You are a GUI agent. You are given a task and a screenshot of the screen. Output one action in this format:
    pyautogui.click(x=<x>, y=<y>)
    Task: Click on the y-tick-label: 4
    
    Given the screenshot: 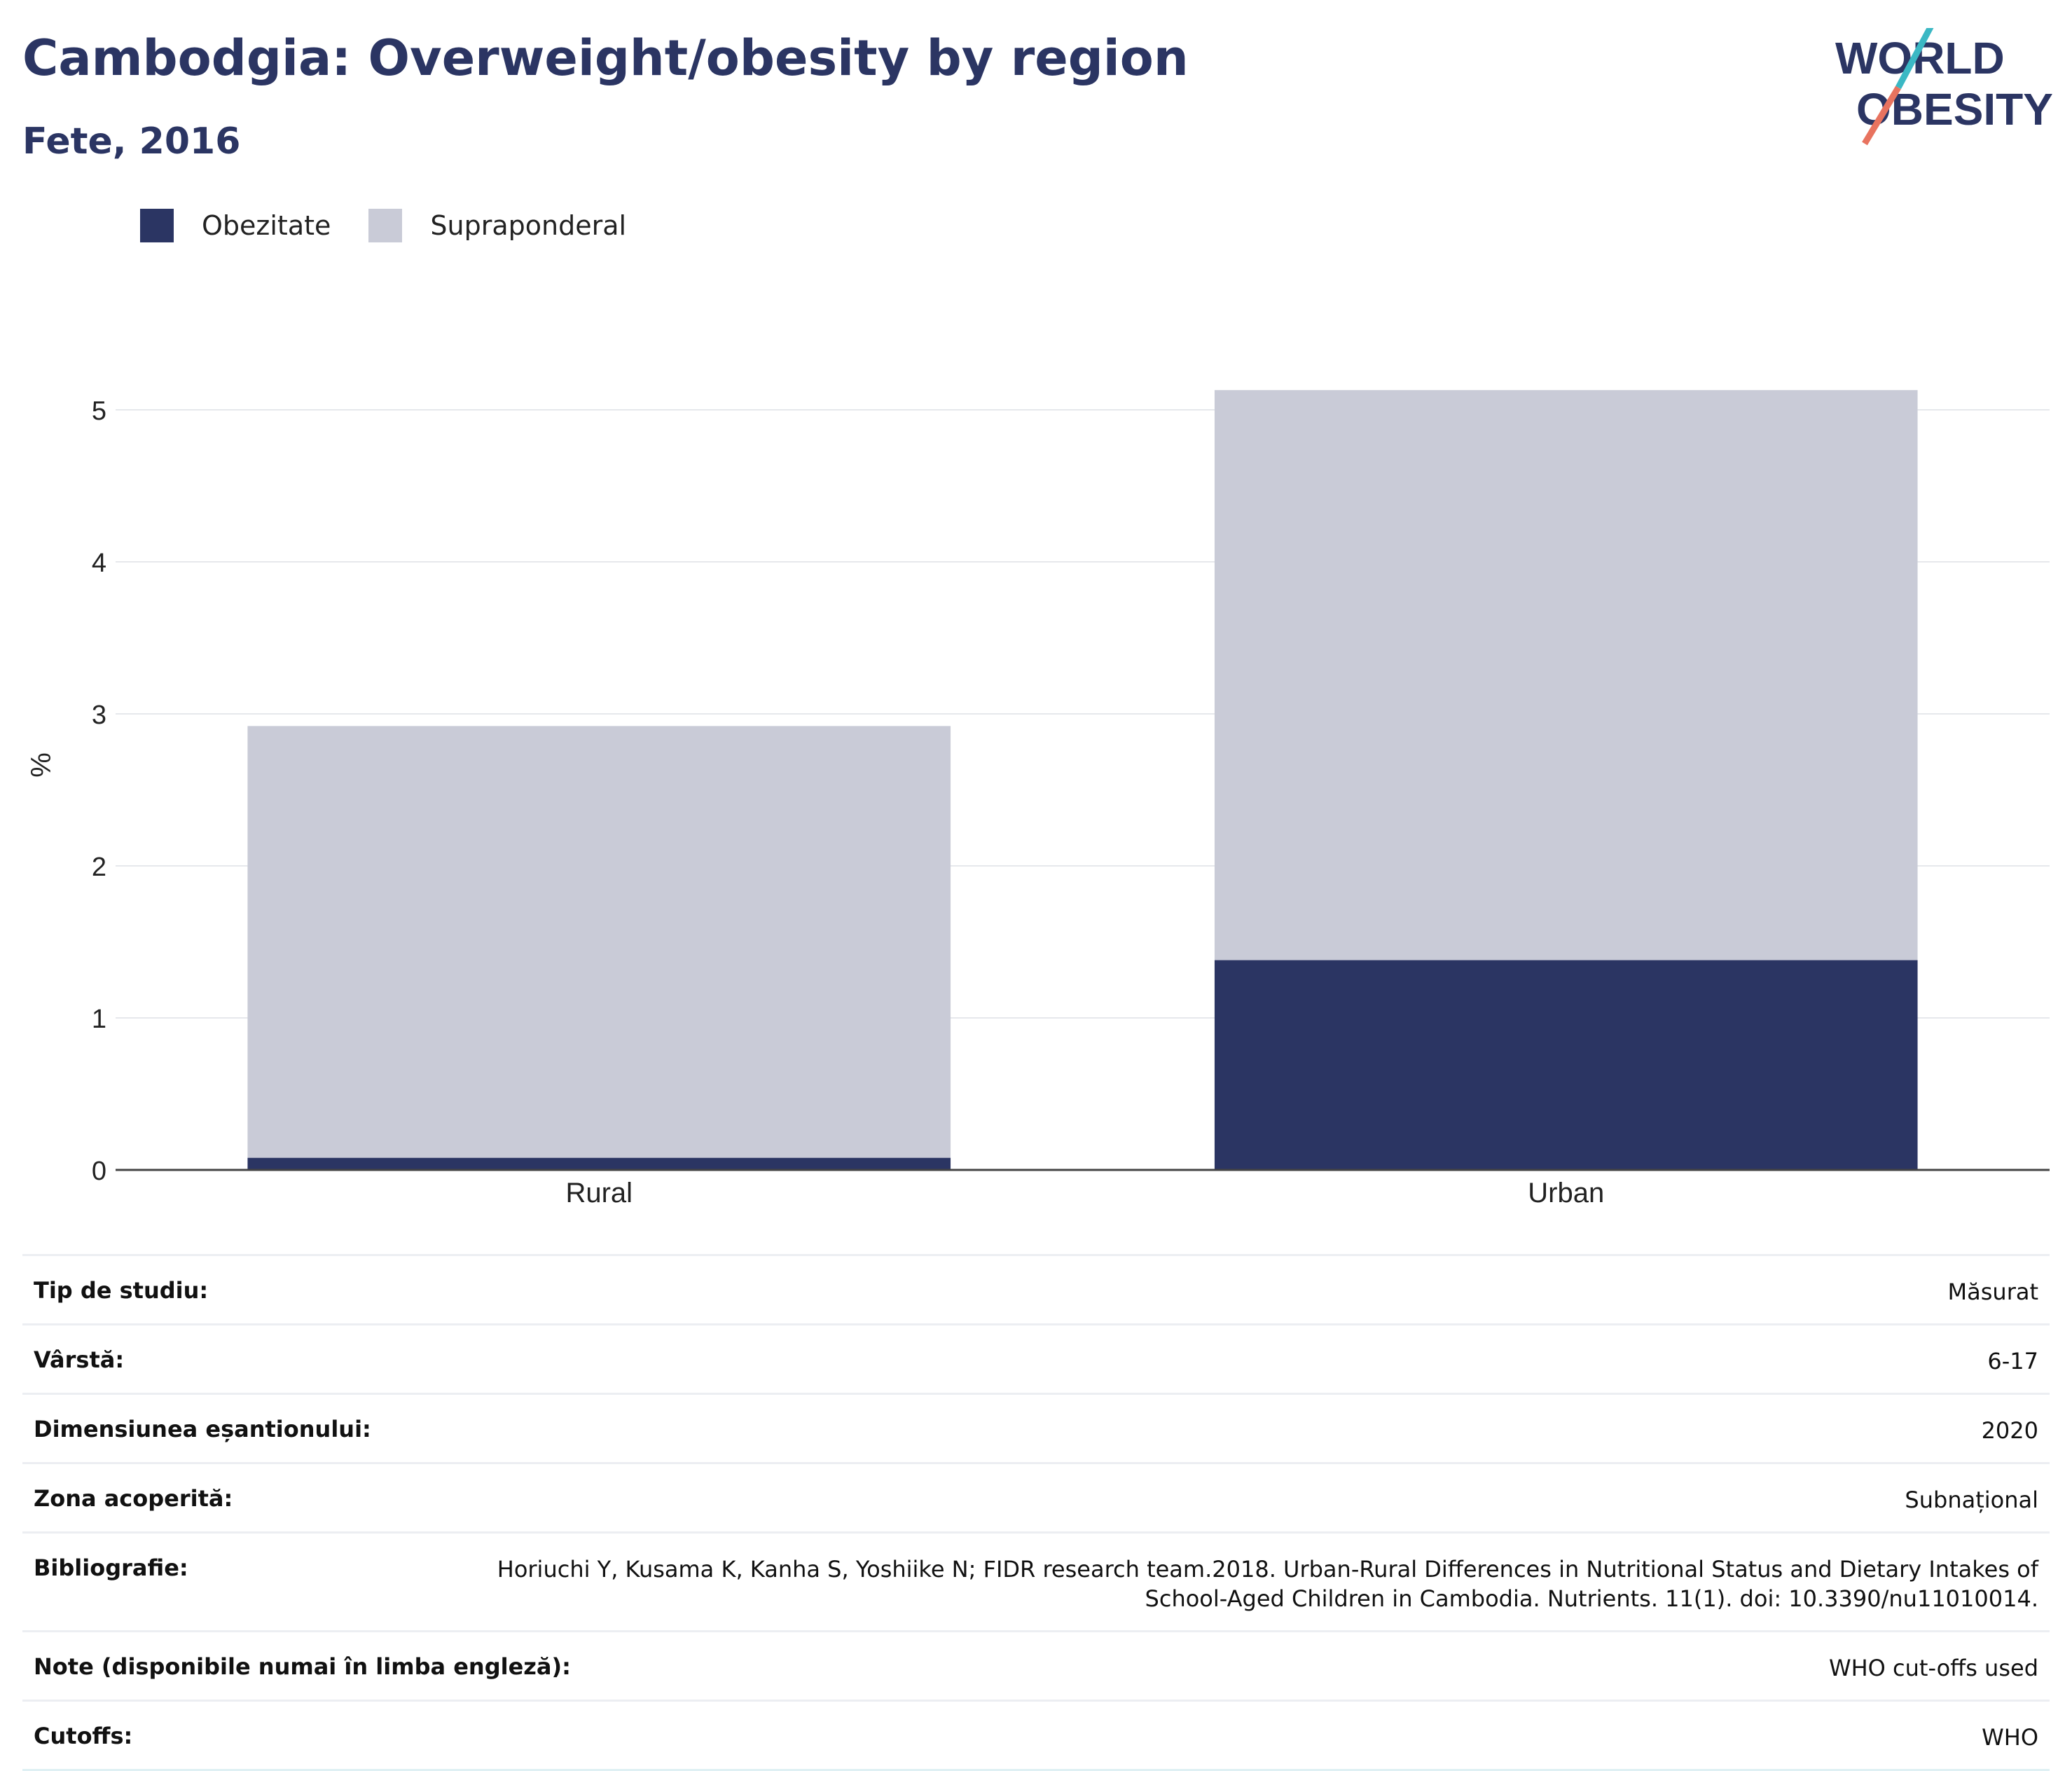 What is the action you would take?
    pyautogui.click(x=99, y=563)
    